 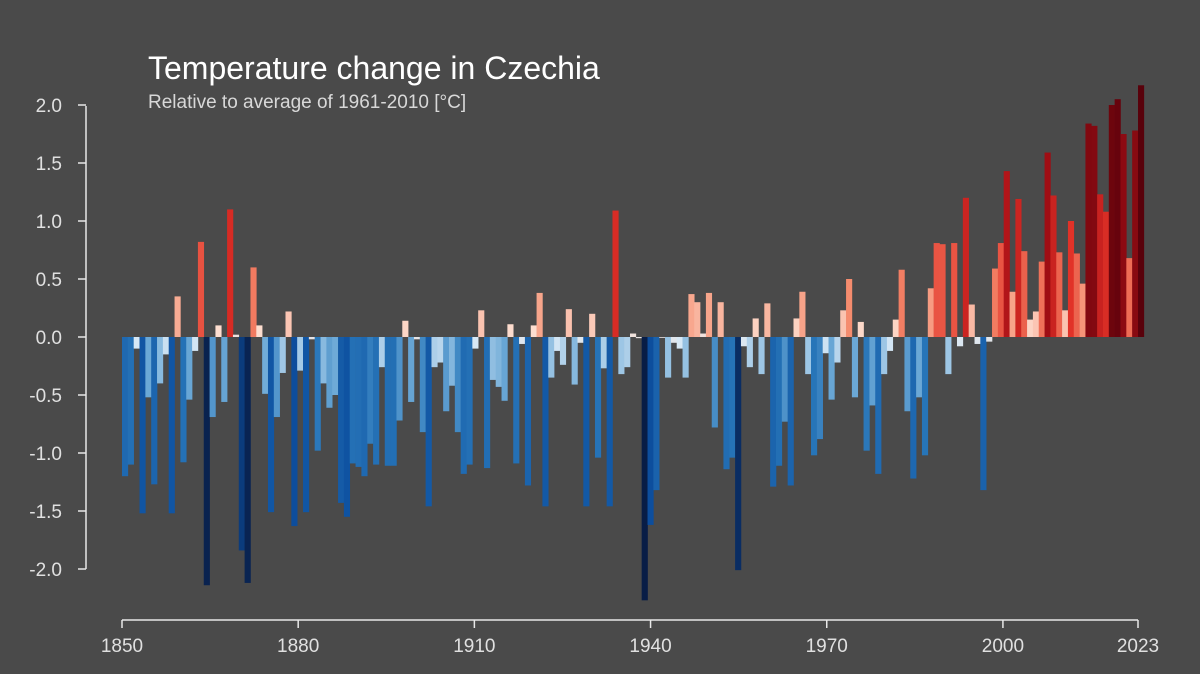 I want to click on bar-1913, so click(x=492, y=358).